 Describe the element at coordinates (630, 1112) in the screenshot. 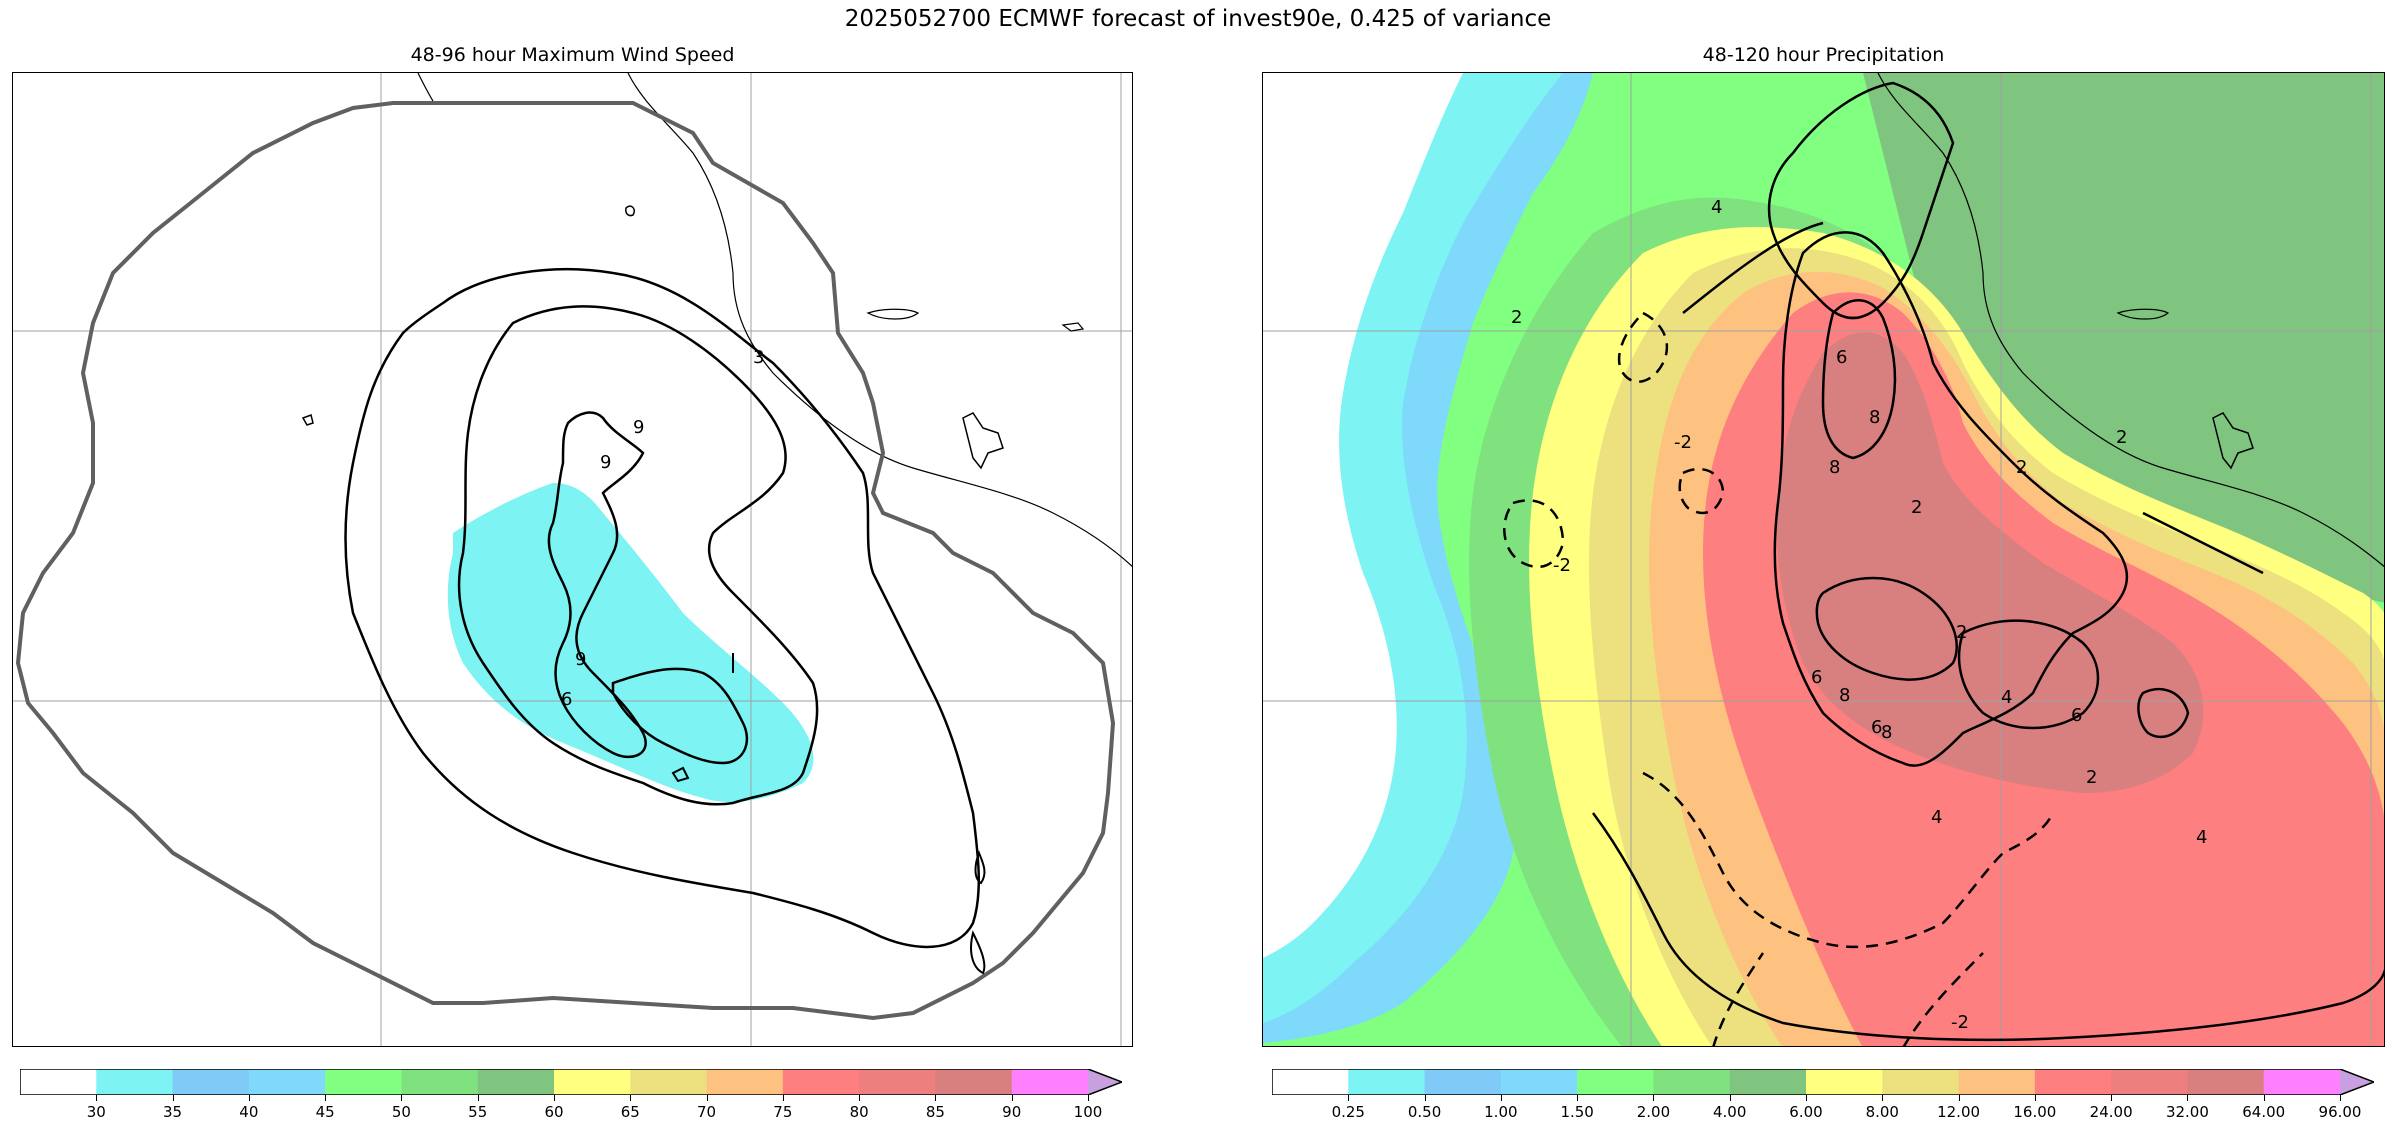

I see `colorbar-tick-label: 65` at that location.